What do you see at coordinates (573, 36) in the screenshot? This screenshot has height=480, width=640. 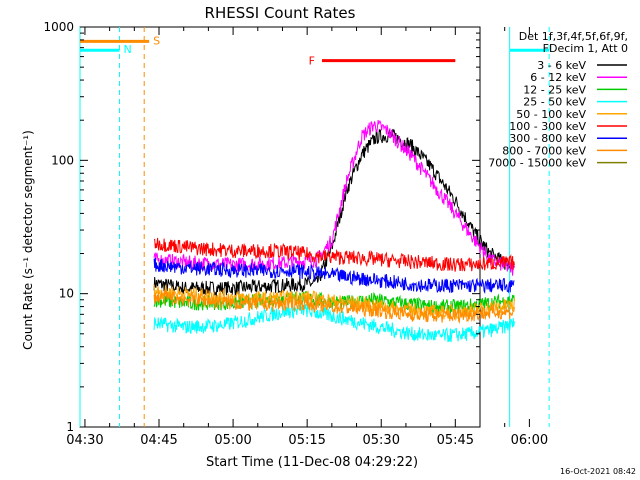 I see `legend-header-line-1: Det 1f,3f,4f,5f,6f,9f,` at bounding box center [573, 36].